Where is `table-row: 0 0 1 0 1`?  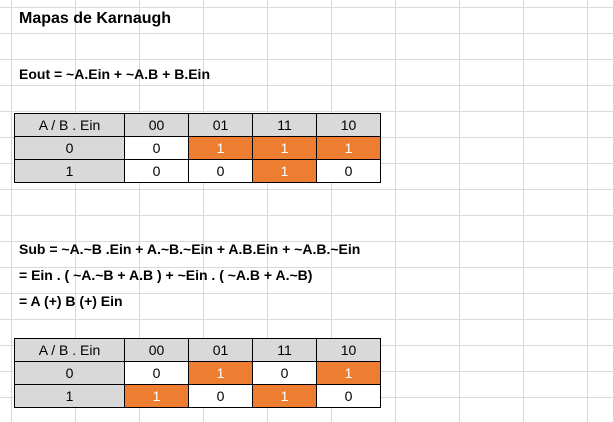 table-row: 0 0 1 0 1 is located at coordinates (197, 373).